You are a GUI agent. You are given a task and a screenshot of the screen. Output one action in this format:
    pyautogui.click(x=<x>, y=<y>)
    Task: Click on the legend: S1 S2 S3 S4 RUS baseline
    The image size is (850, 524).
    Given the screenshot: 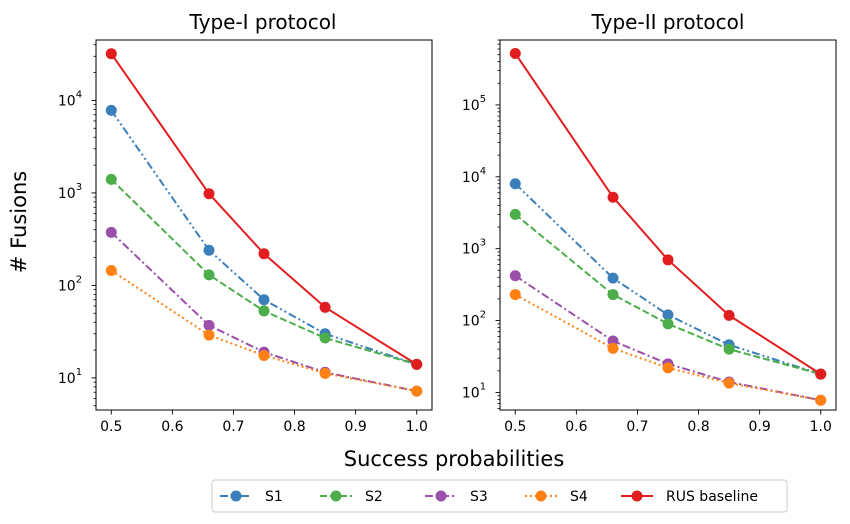 What is the action you would take?
    pyautogui.click(x=499, y=496)
    